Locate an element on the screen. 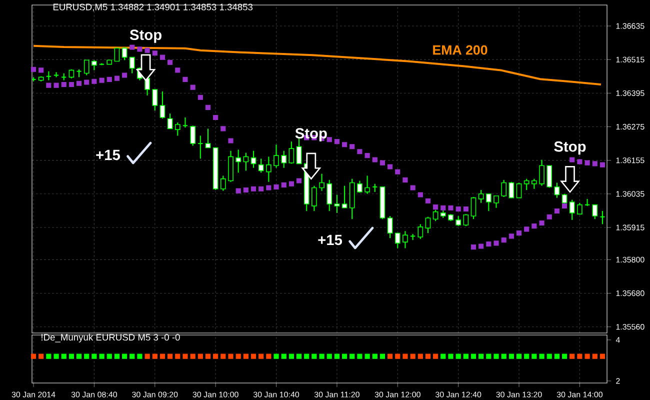 This screenshot has width=650, height=400. y-tick-label: 1.36395 is located at coordinates (630, 93).